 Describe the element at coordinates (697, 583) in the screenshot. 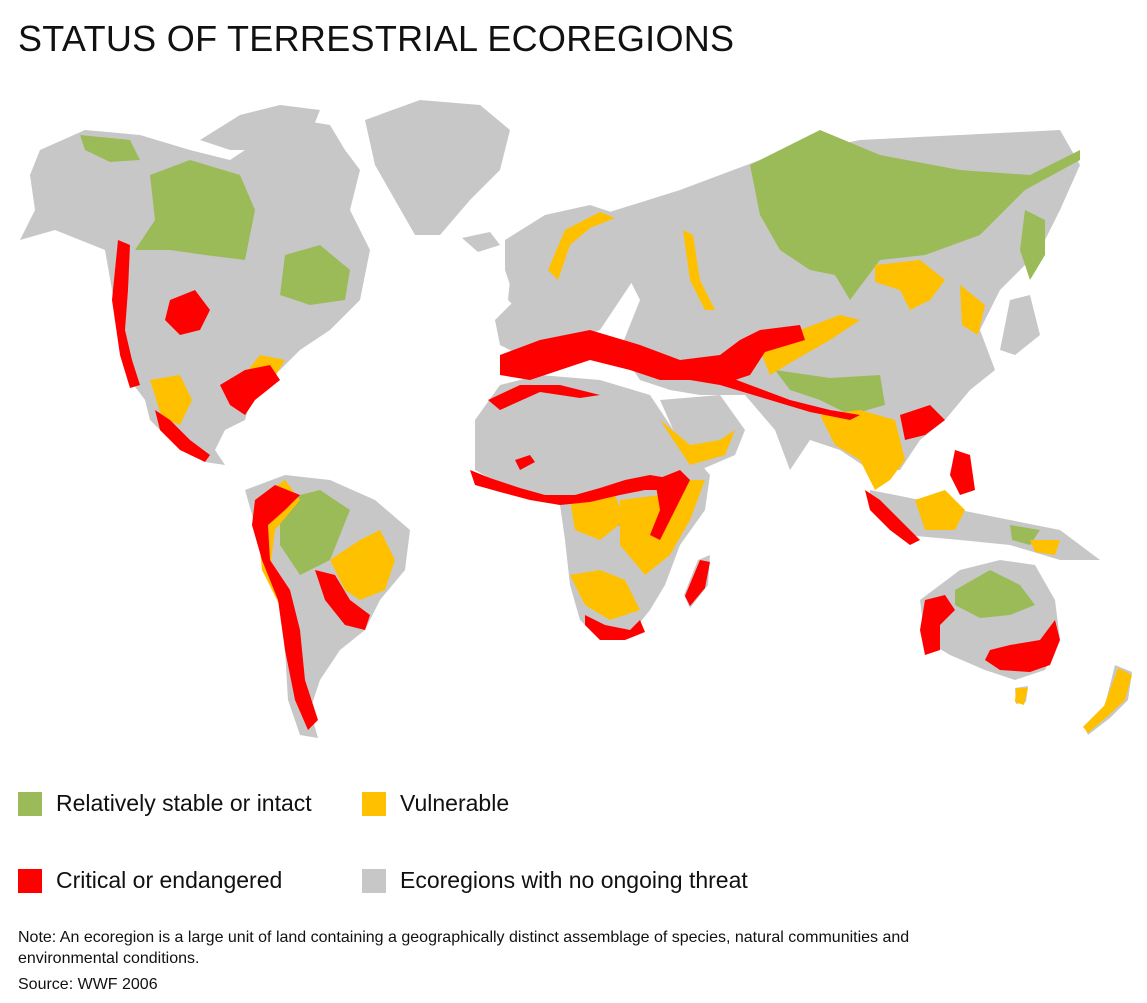

I see `critical-region-madagascar` at that location.